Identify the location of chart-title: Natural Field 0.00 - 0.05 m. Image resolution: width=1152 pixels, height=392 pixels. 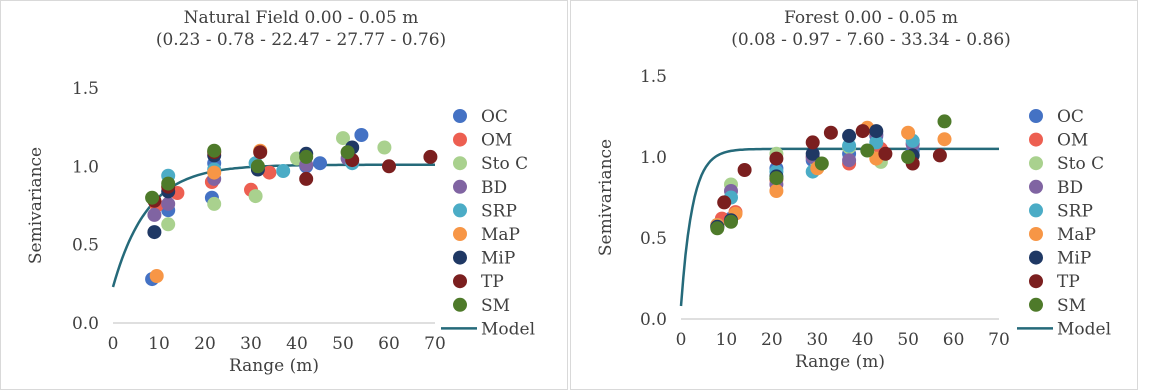
(301, 18).